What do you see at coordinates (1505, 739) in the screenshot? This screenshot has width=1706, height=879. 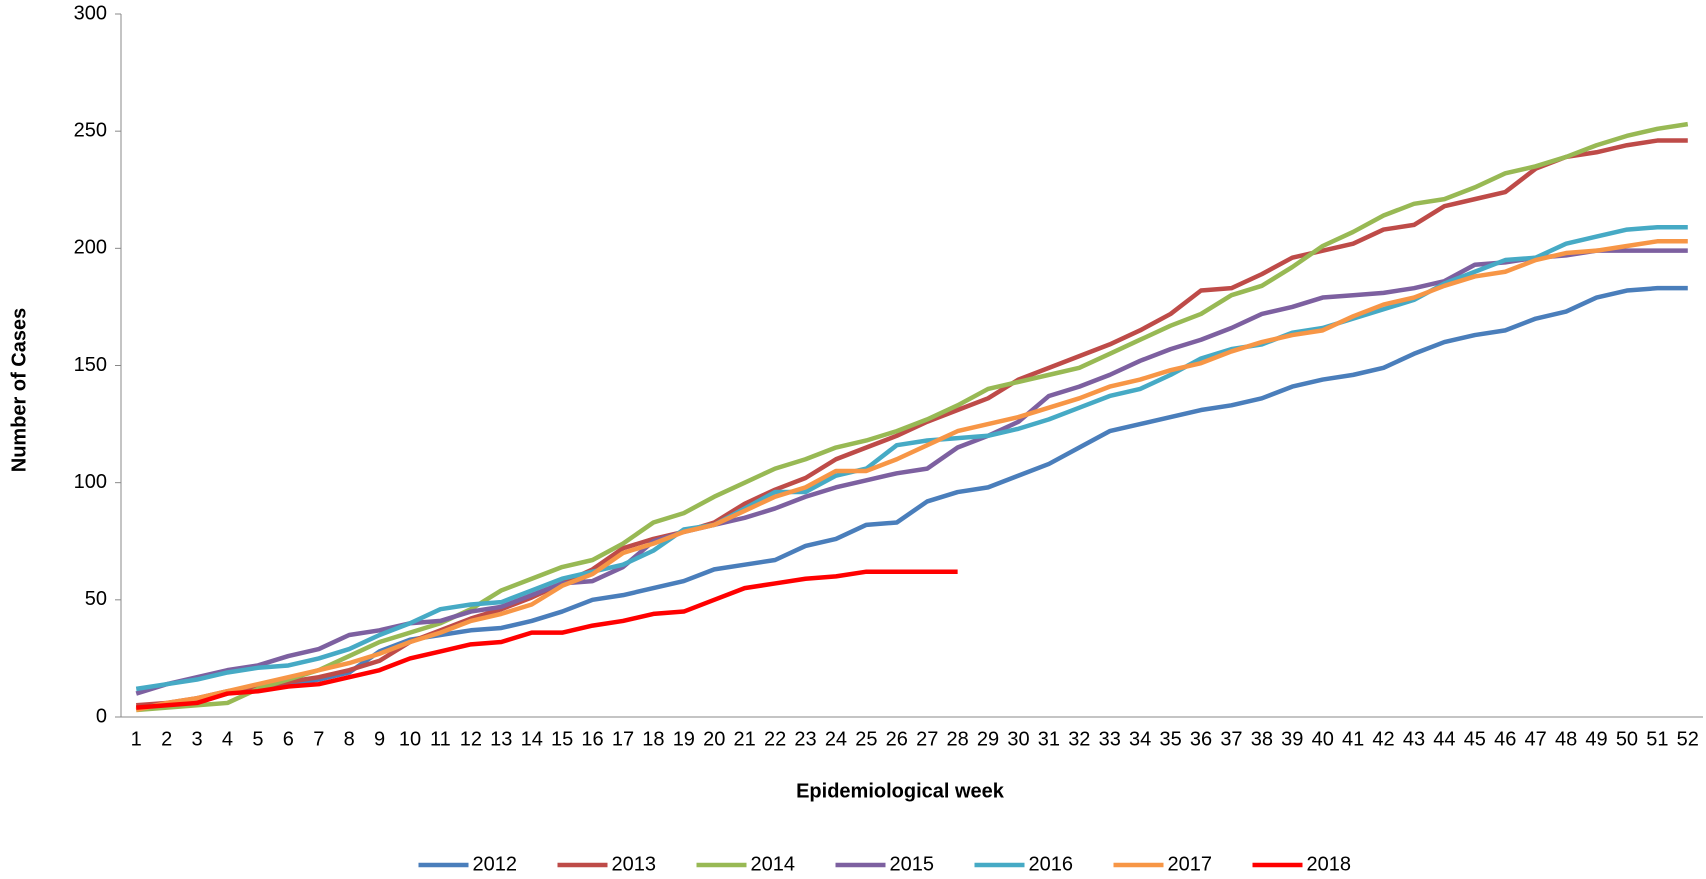 I see `x-tick-label: 46` at bounding box center [1505, 739].